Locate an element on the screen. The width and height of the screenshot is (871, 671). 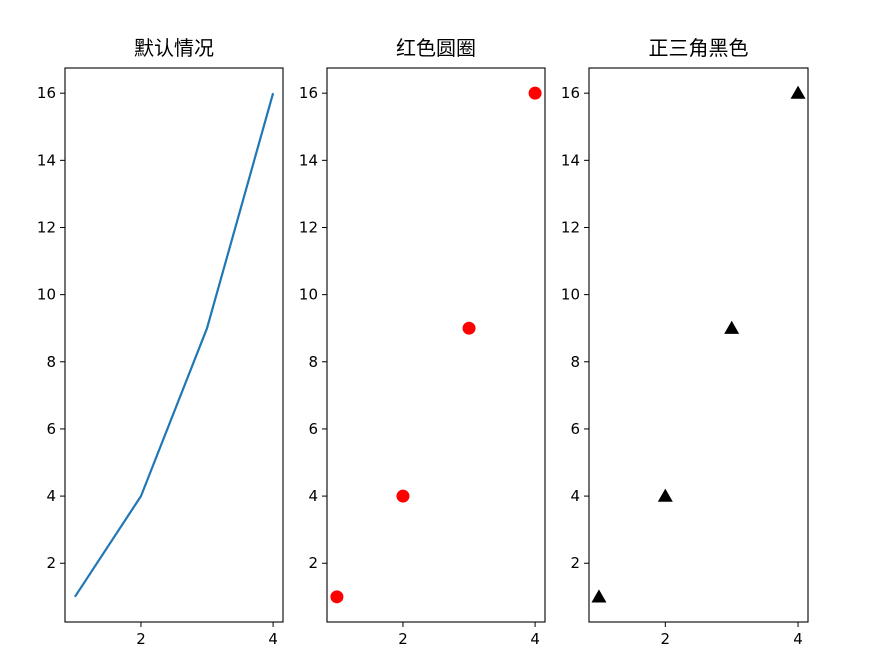
subplot-title: 正三角黑色 is located at coordinates (699, 48).